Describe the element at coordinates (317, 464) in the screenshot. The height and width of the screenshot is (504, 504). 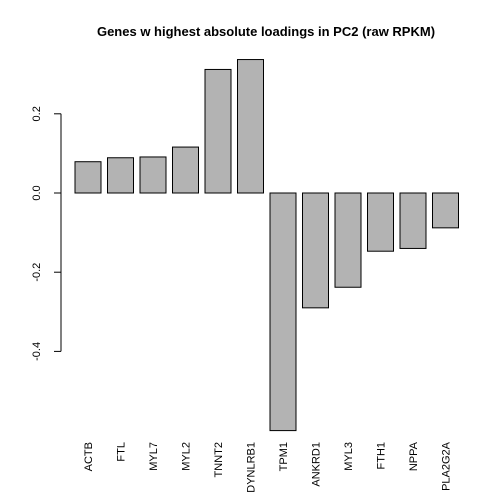
I see `x-tick-label: ANKRD1` at that location.